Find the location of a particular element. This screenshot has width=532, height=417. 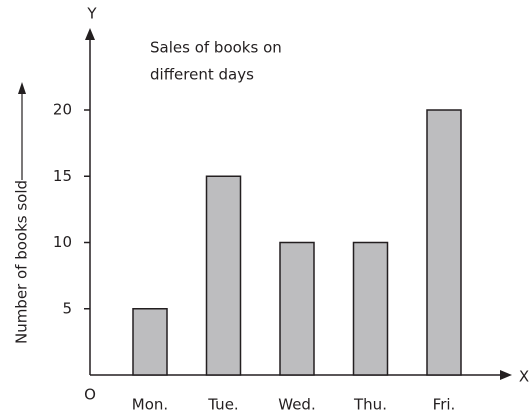

x-tick-label: Fri. is located at coordinates (444, 405).